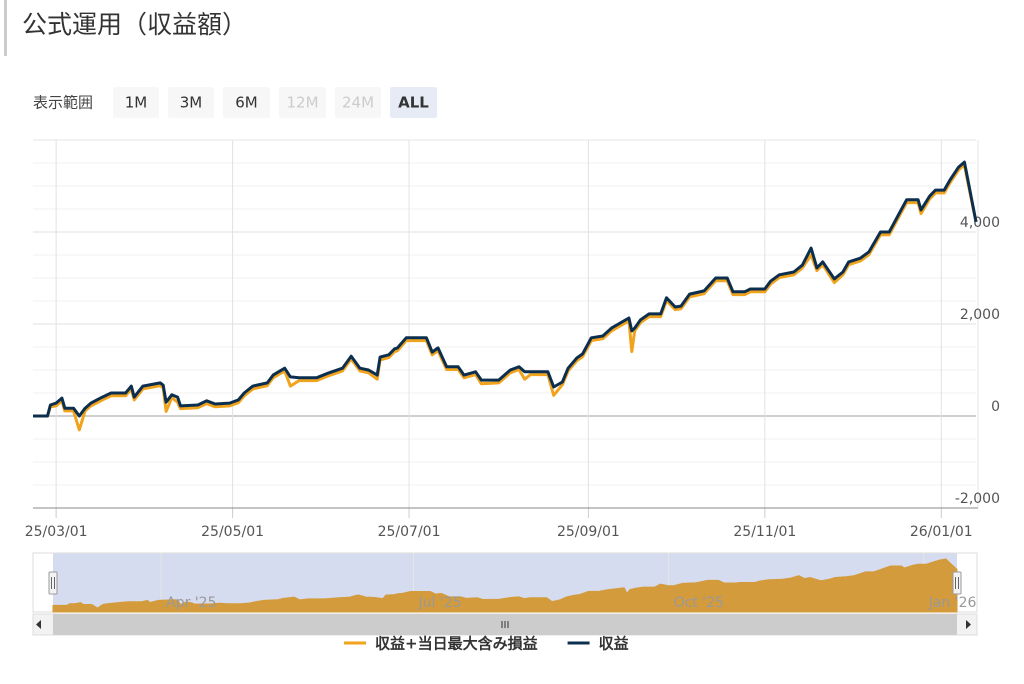 The width and height of the screenshot is (1024, 684). What do you see at coordinates (505, 585) in the screenshot?
I see `navigator-area` at bounding box center [505, 585].